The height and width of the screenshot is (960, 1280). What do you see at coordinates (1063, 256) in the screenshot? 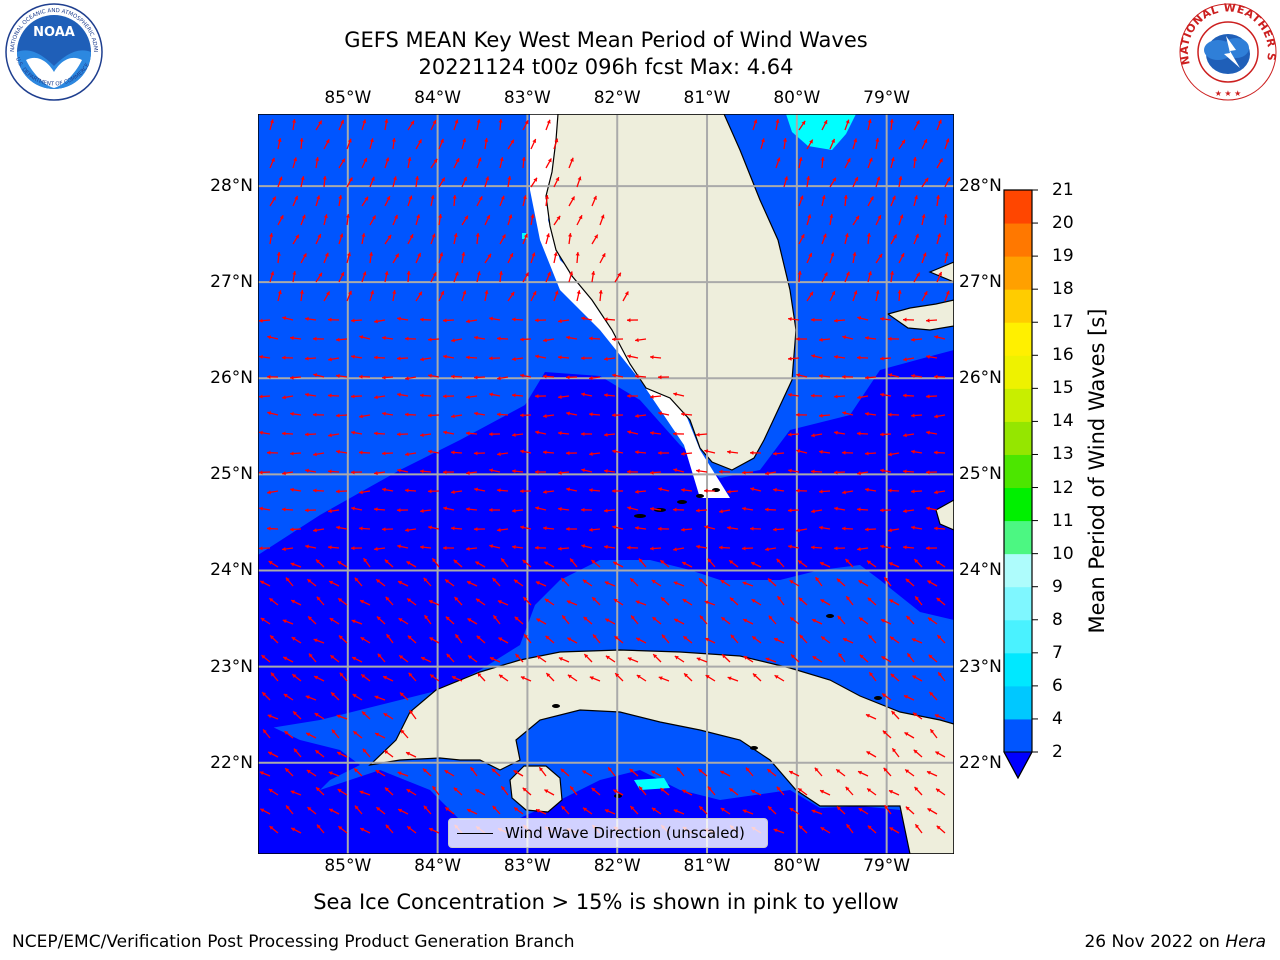
I see `colorbar-tick-label: 19` at bounding box center [1063, 256].